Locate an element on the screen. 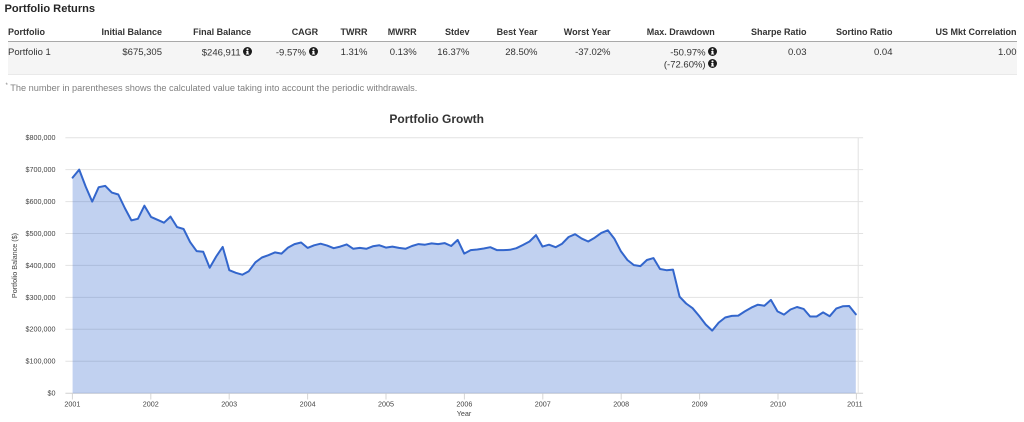 Image resolution: width=1024 pixels, height=422 pixels. svg-text: 2004 is located at coordinates (308, 403).